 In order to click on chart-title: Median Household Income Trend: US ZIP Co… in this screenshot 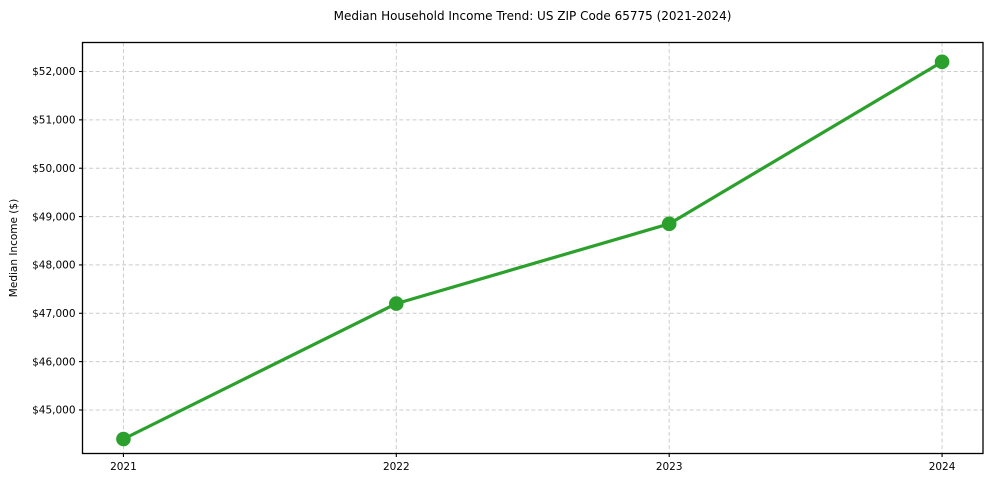, I will do `click(532, 16)`.